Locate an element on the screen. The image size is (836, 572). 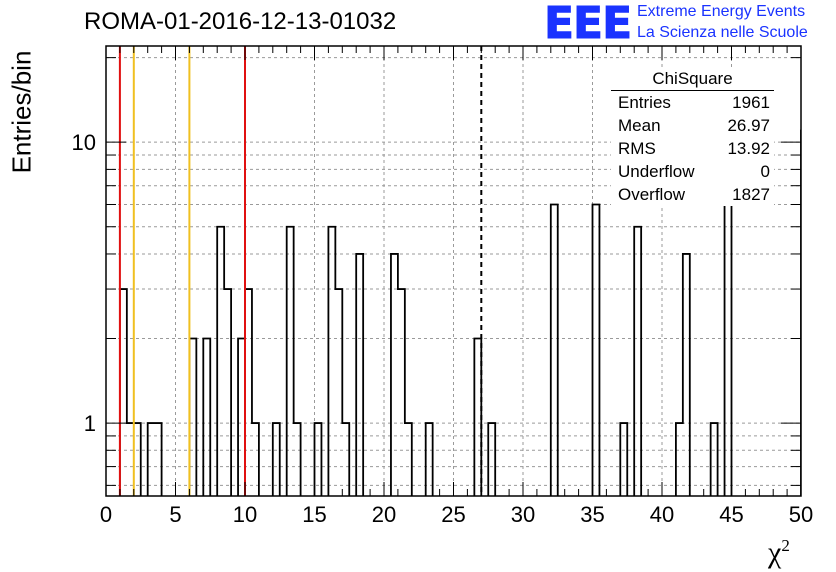
stats-key: Mean is located at coordinates (639, 125).